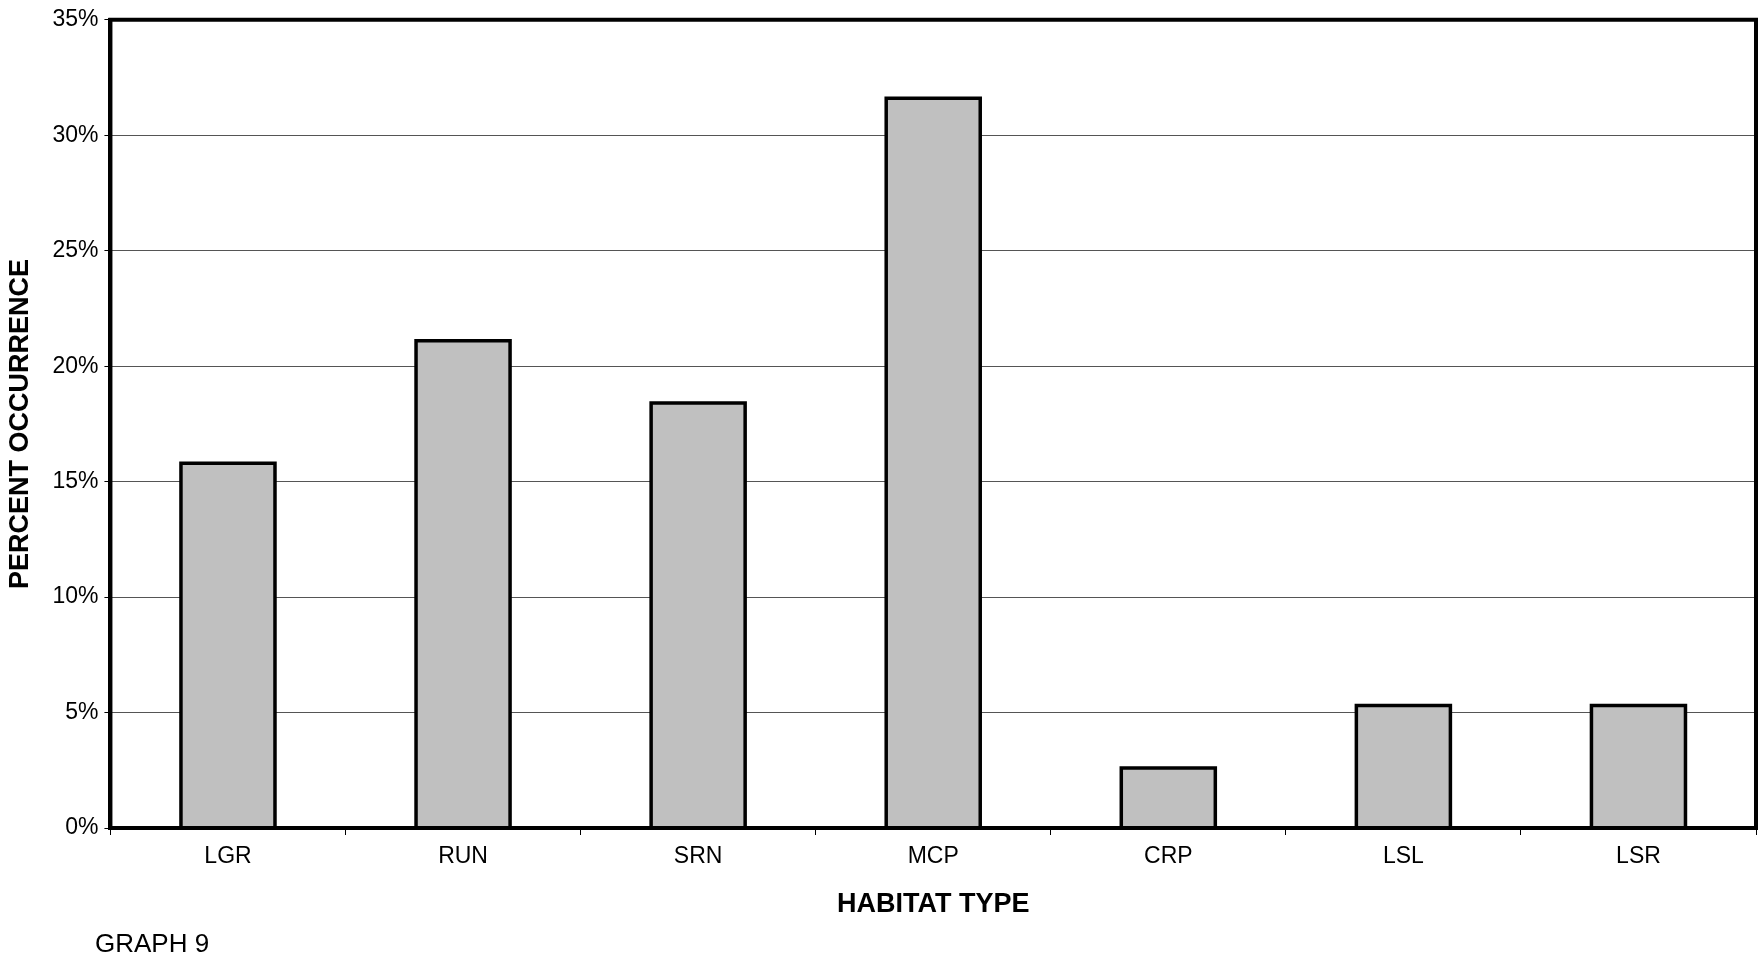 This screenshot has height=963, width=1762. Describe the element at coordinates (463, 855) in the screenshot. I see `x-tick-label: RUN` at that location.